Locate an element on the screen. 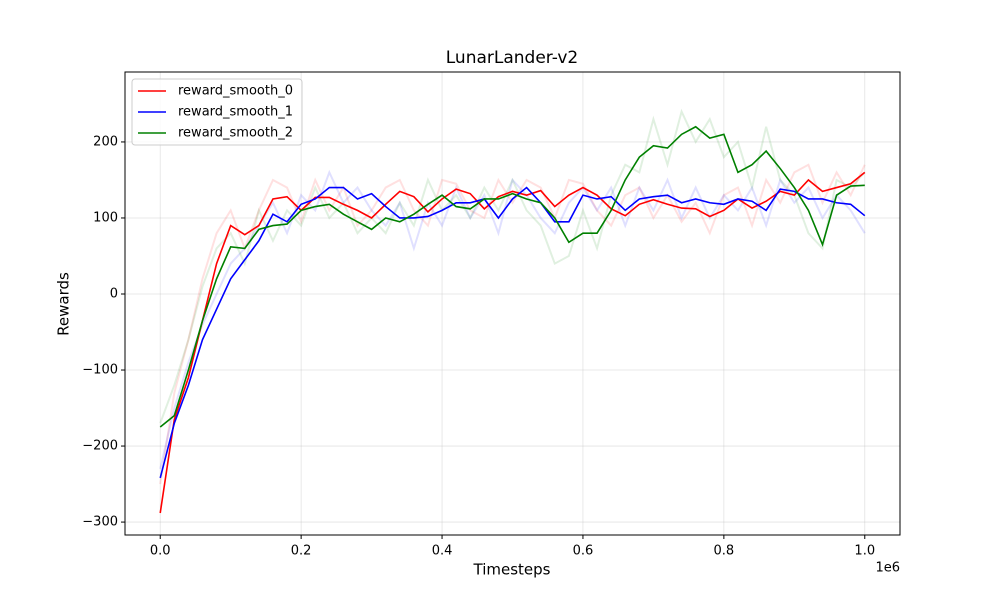 This screenshot has width=1000, height=604. legend-box is located at coordinates (217, 112).